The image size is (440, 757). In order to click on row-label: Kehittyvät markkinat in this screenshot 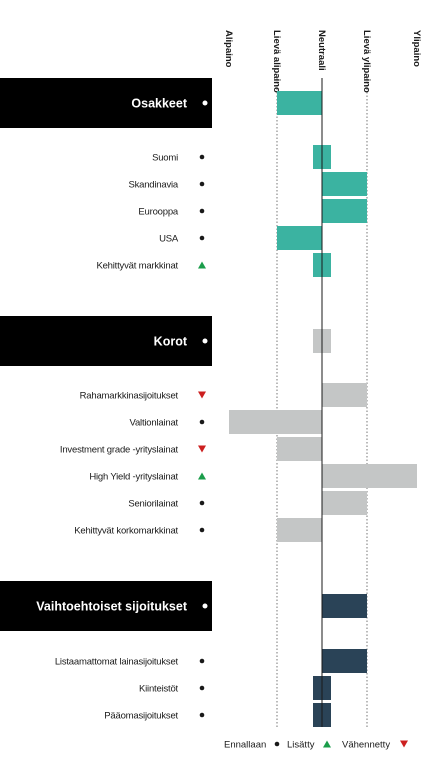, I will do `click(137, 266)`.